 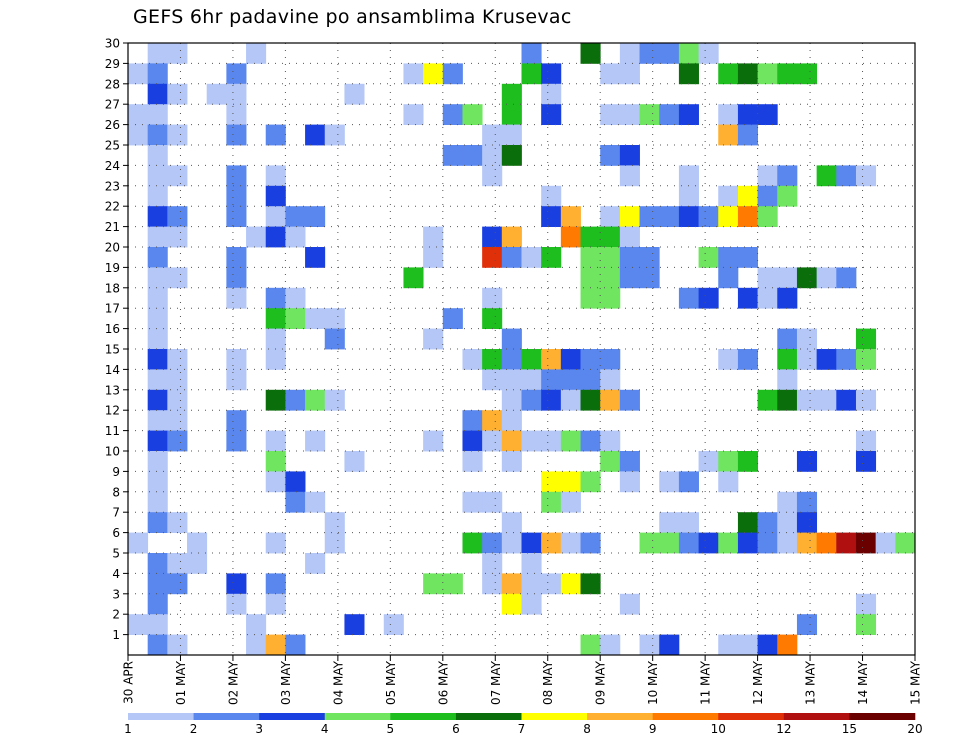 I want to click on y-tick-label: 1, so click(x=116, y=635).